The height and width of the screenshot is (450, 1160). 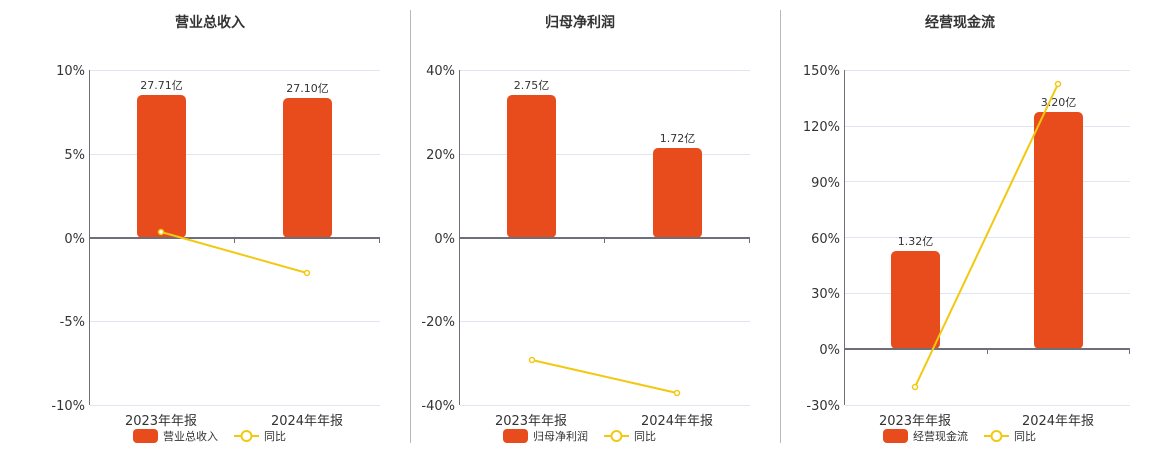 I want to click on legend: 经营现金流 同比, so click(x=959, y=436).